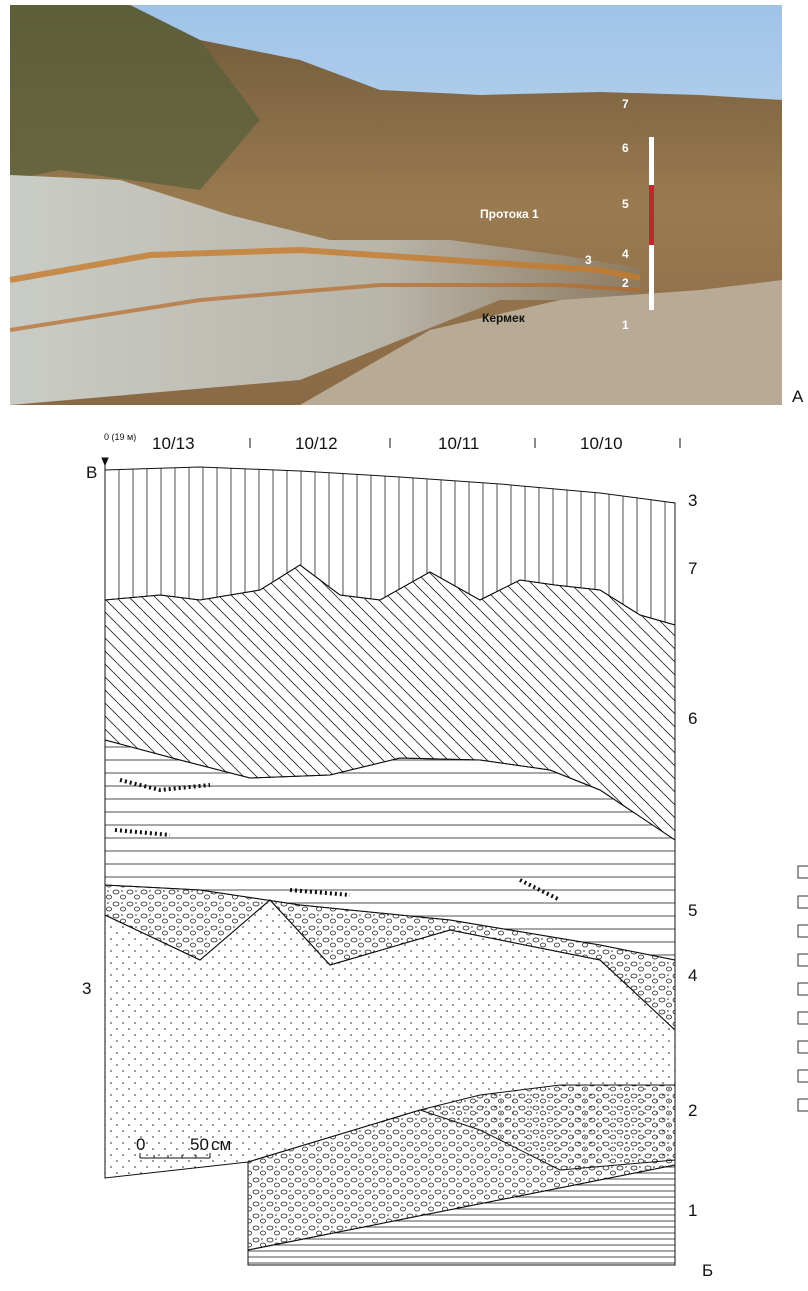 The width and height of the screenshot is (808, 1291). Describe the element at coordinates (120, 437) in the screenshot. I see `datum-label: 0 (19 м)` at that location.